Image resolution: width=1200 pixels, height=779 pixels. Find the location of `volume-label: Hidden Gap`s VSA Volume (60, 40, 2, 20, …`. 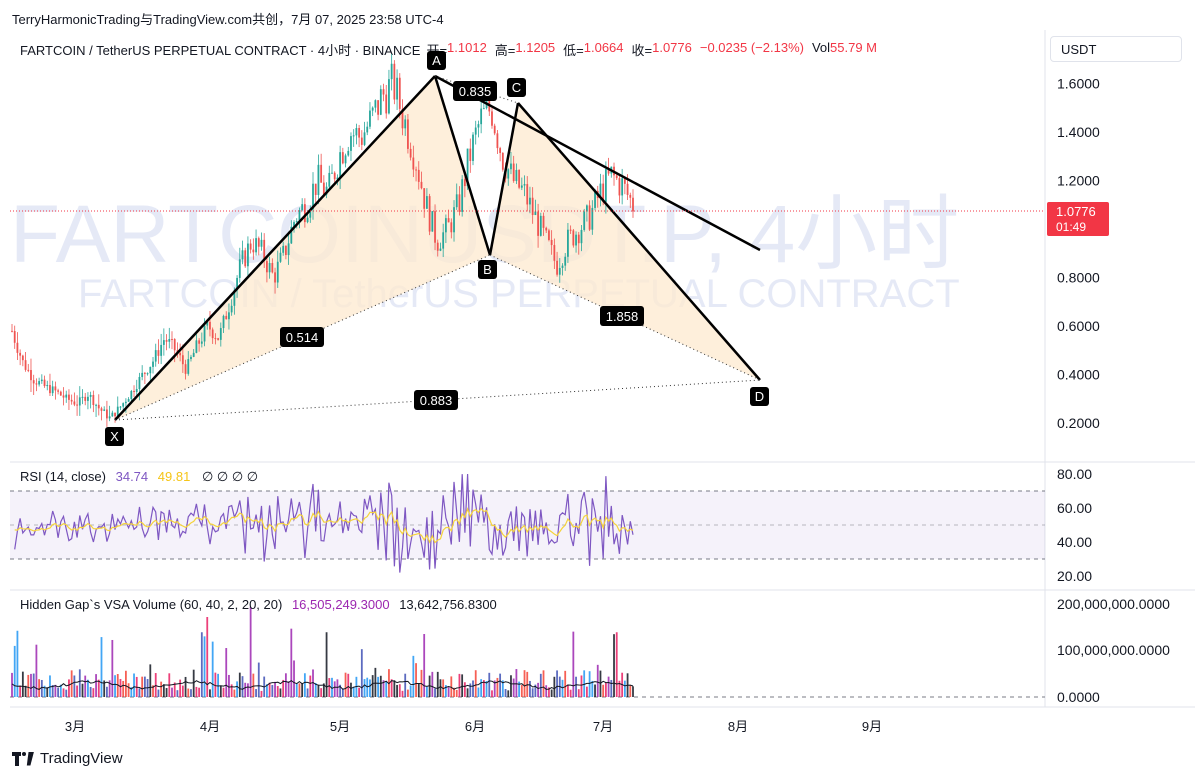

volume-label: Hidden Gap`s VSA Volume (60, 40, 2, 20, … is located at coordinates (151, 604).